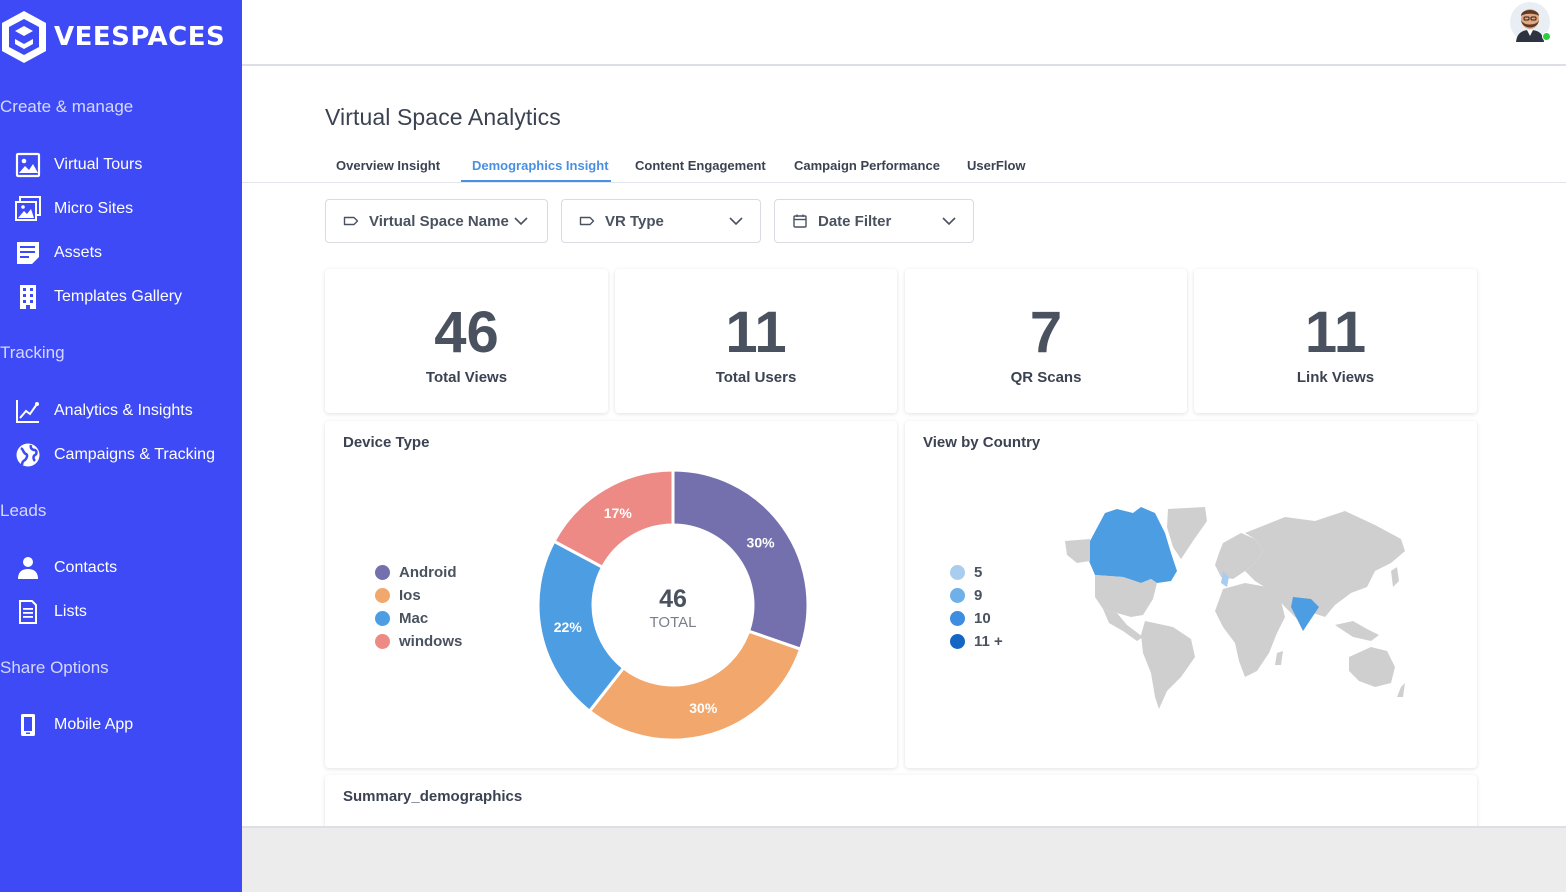  I want to click on donut-slice-windows, so click(613, 519).